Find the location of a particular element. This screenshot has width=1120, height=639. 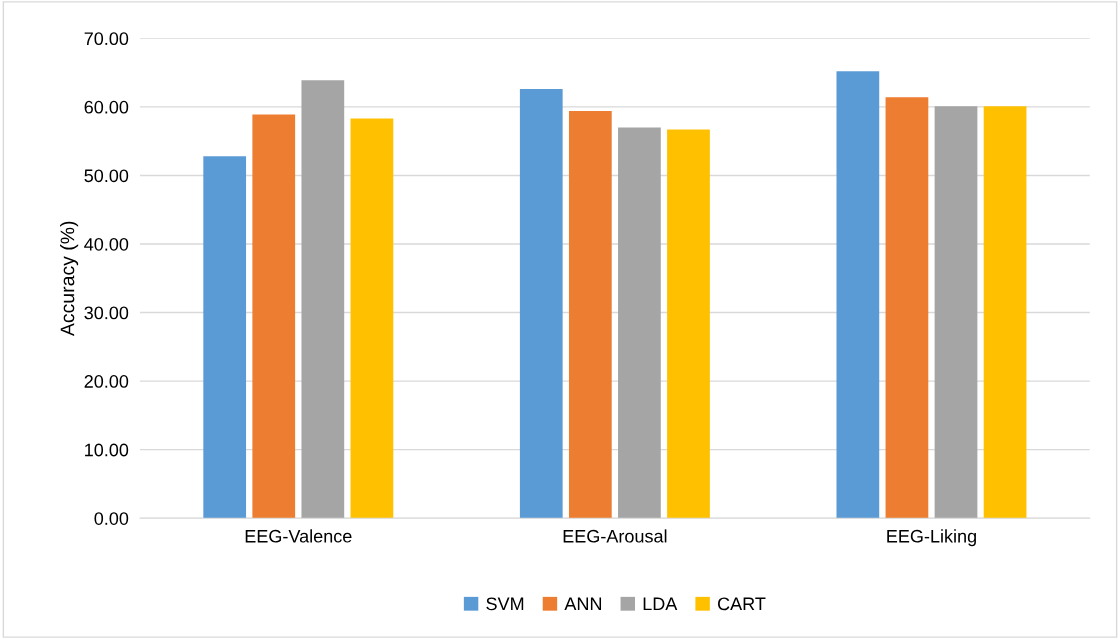

x-tick-label: EEG-Valence is located at coordinates (298, 536).